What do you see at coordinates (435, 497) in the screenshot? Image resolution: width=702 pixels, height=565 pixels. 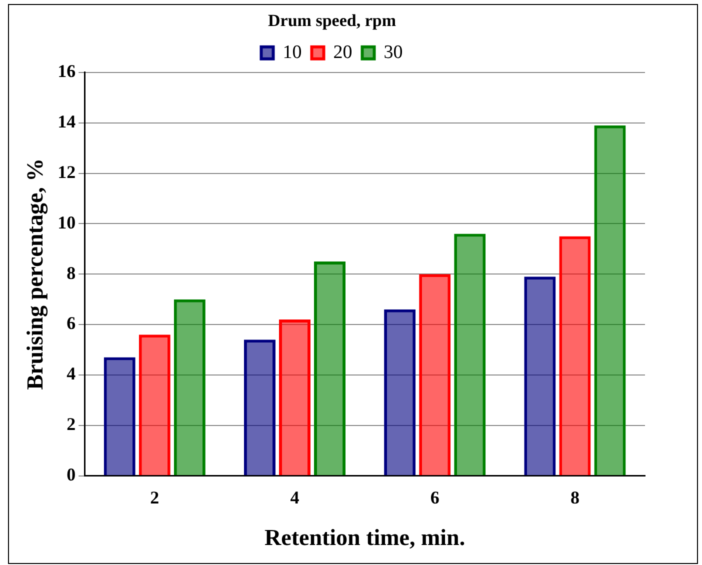 I see `x-tick-label: 6` at bounding box center [435, 497].